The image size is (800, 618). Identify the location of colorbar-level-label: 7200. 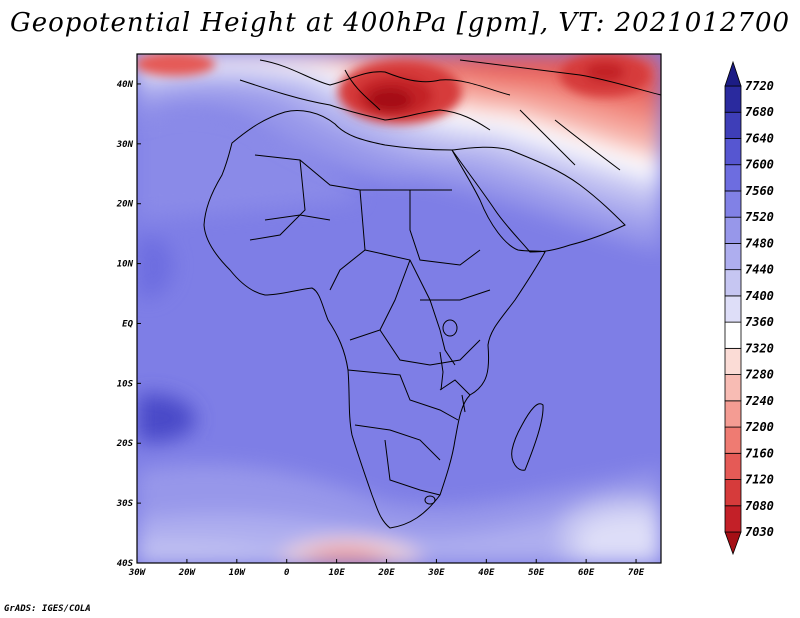
(759, 427).